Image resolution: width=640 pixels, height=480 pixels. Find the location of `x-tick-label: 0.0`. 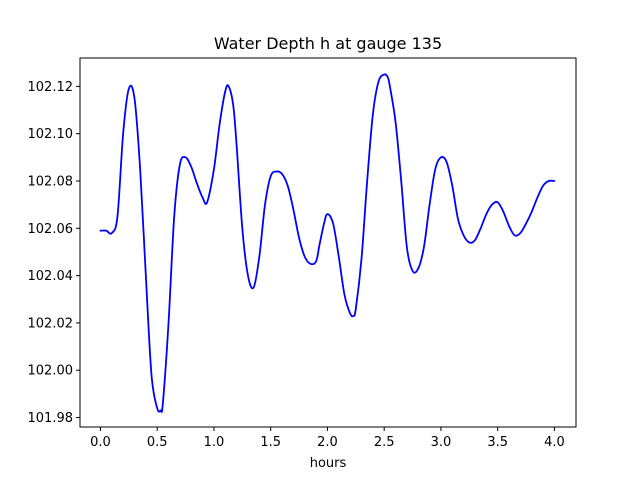

x-tick-label: 0.0 is located at coordinates (100, 442).